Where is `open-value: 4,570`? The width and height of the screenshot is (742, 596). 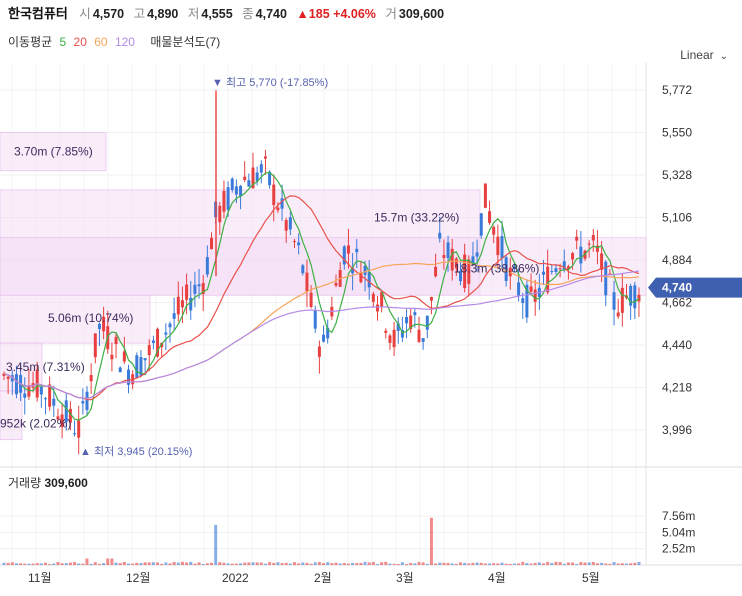 open-value: 4,570 is located at coordinates (108, 14).